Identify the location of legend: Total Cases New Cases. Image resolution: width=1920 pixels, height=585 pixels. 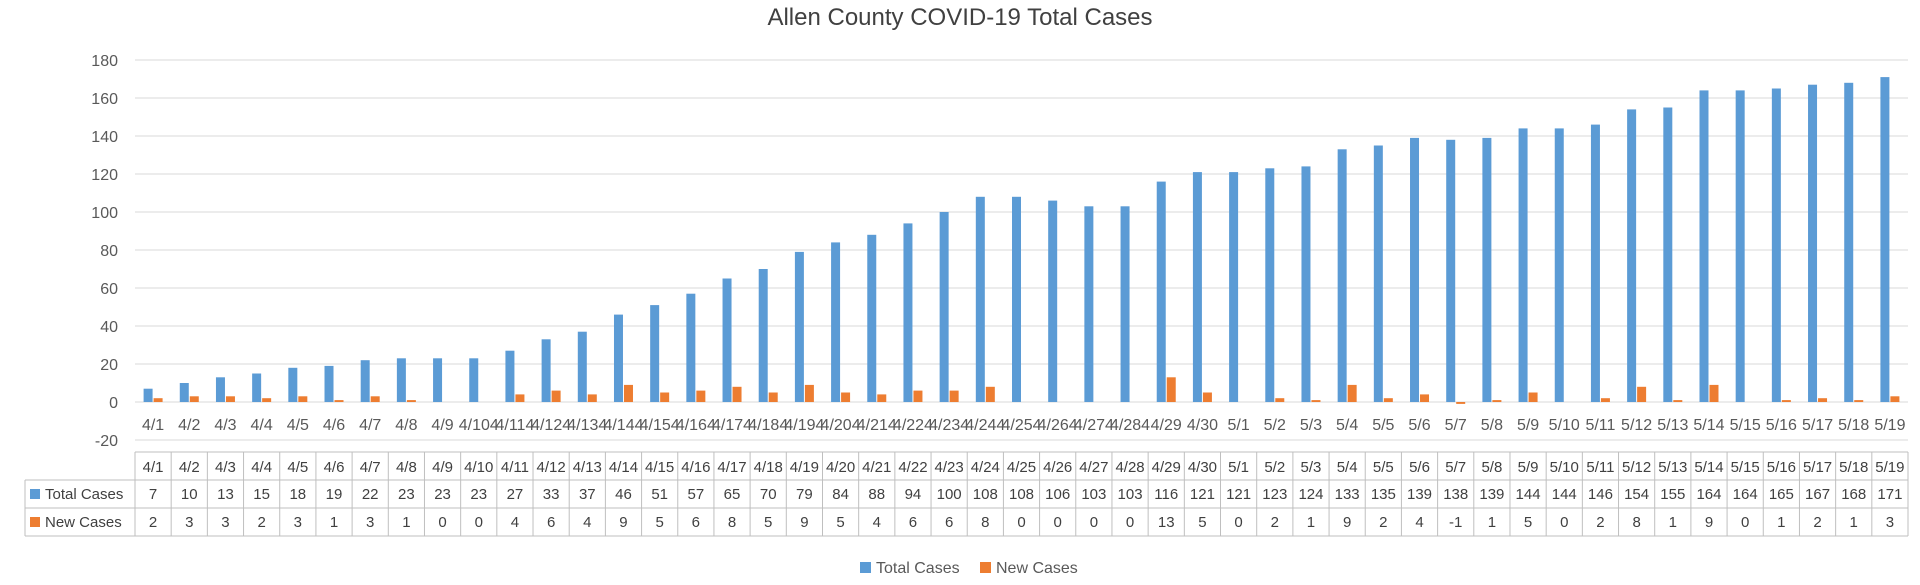
(969, 568).